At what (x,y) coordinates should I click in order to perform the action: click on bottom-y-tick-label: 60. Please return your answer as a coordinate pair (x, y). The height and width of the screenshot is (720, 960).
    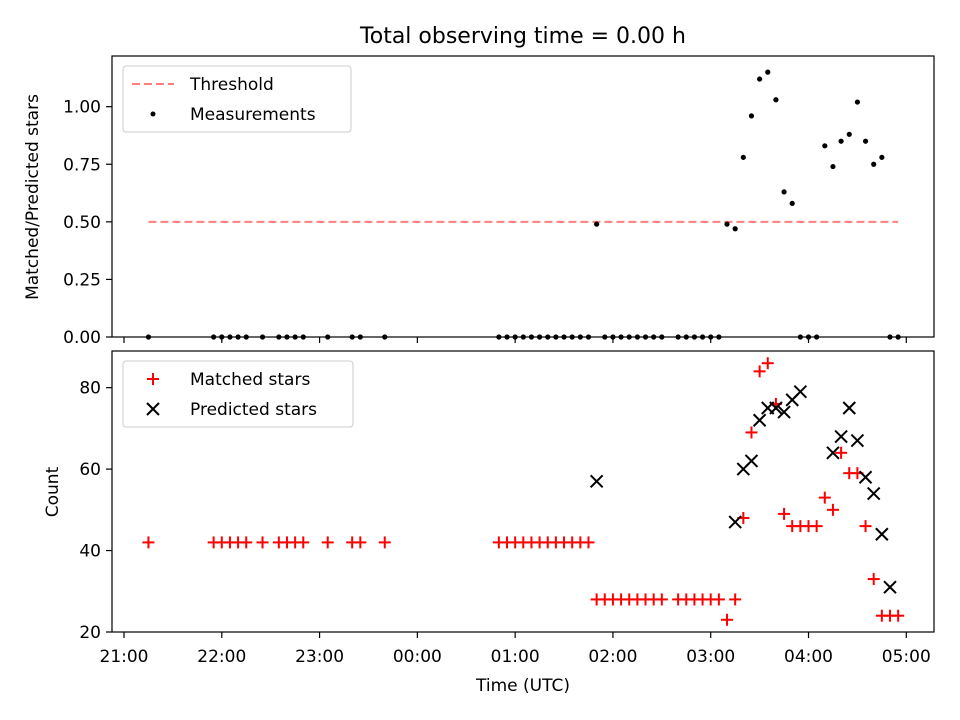
    Looking at the image, I should click on (90, 470).